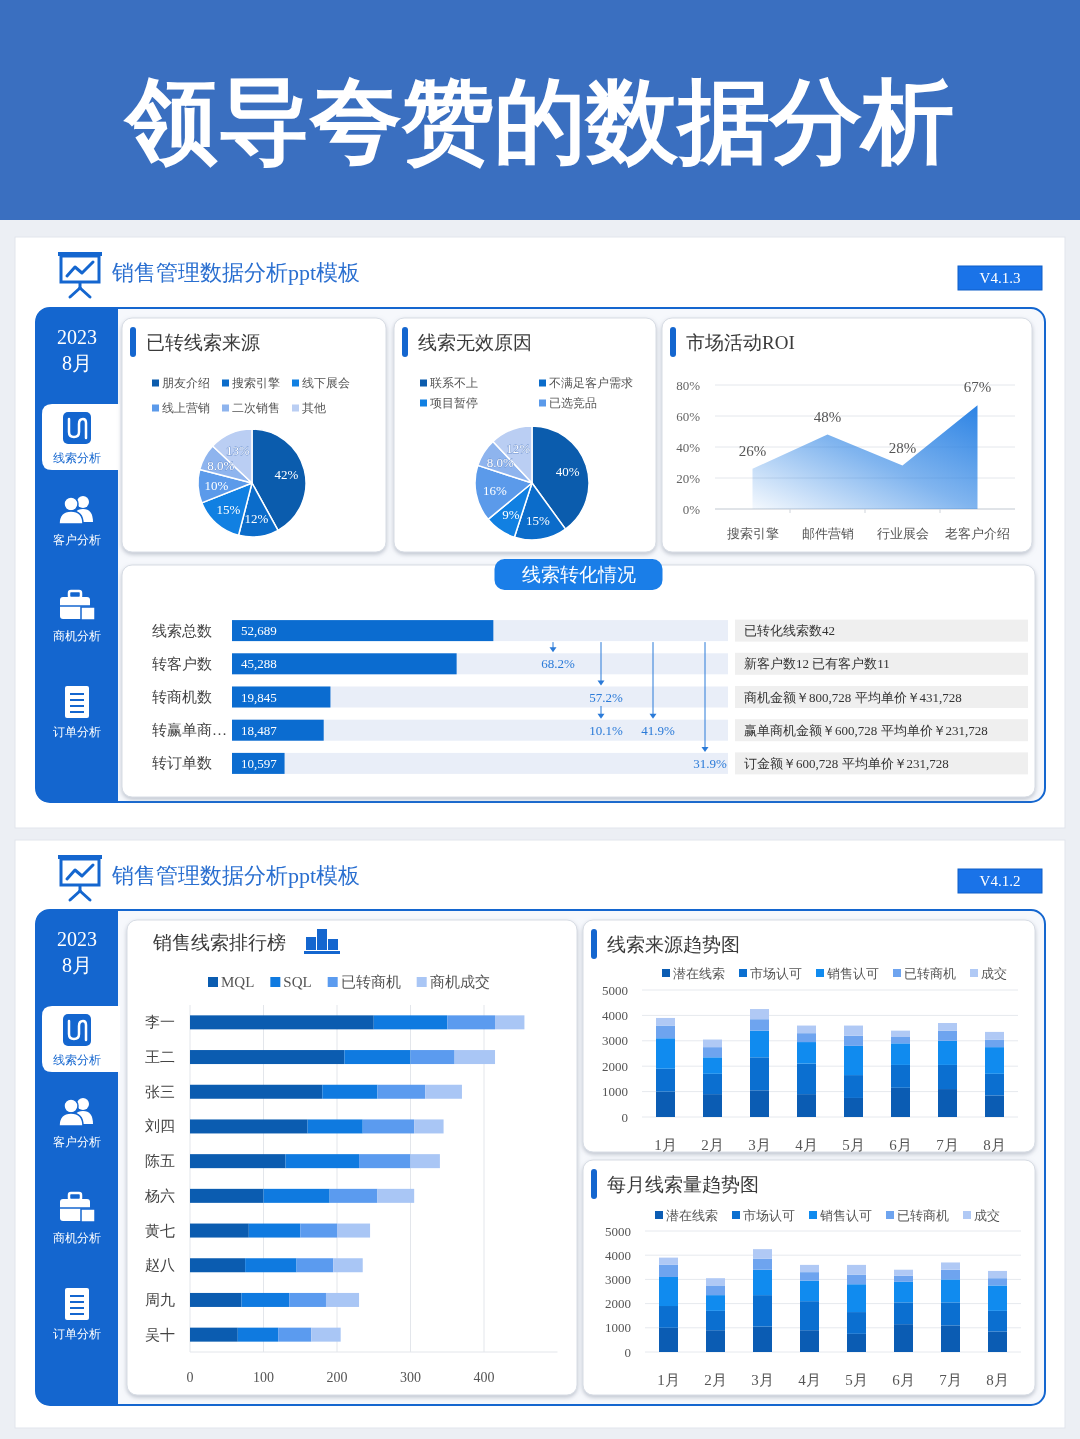  I want to click on y-tick-label: 转客户数, so click(182, 663).